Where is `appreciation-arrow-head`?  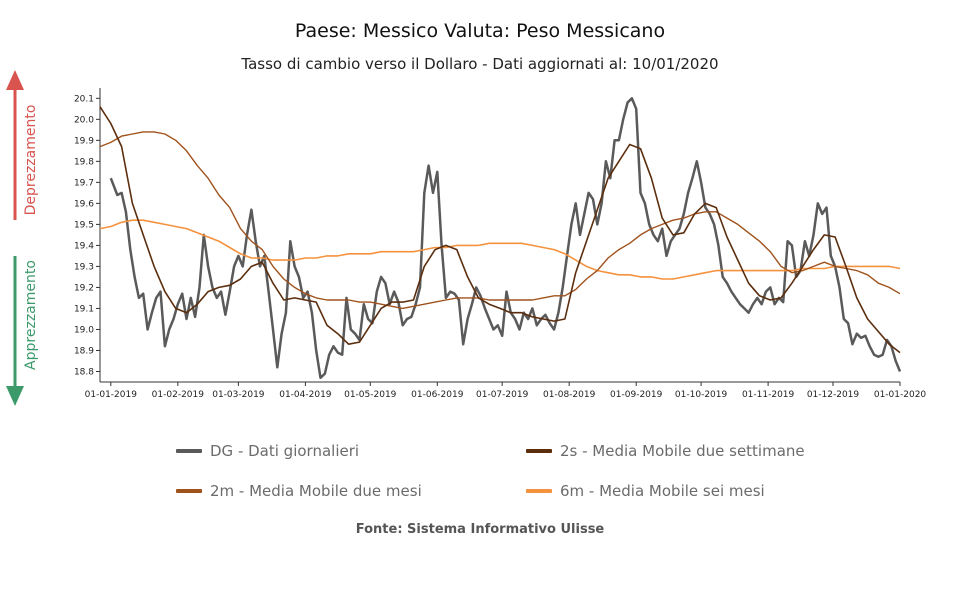
appreciation-arrow-head is located at coordinates (15, 396).